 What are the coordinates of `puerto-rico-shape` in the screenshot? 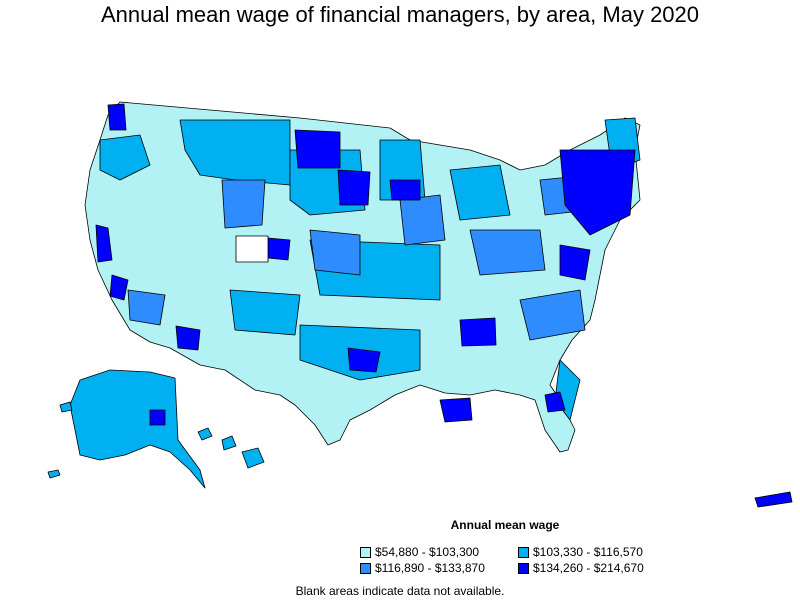 It's located at (773, 499).